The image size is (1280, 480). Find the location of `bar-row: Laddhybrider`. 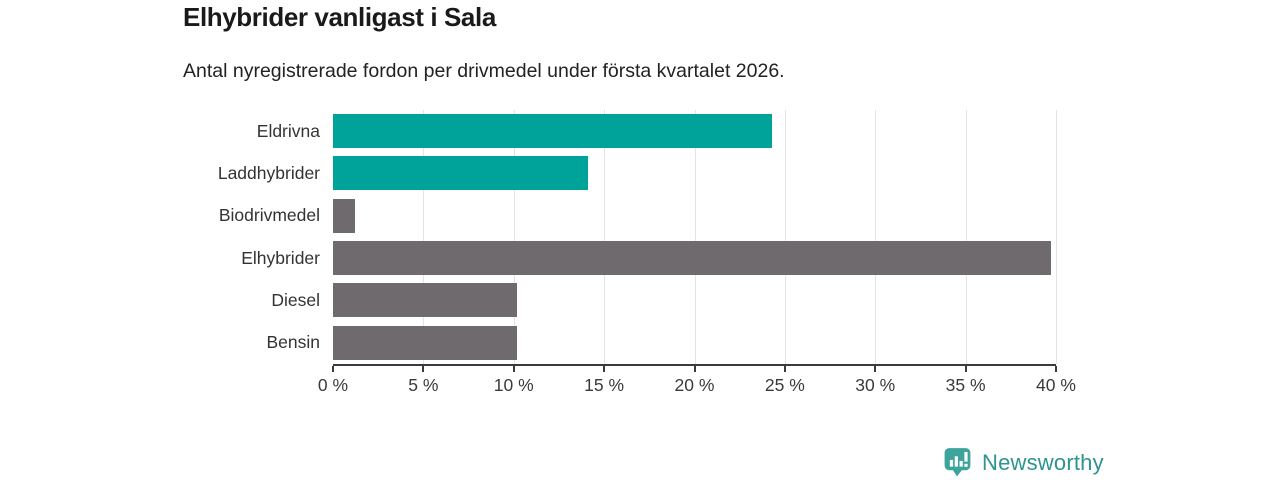

bar-row: Laddhybrider is located at coordinates (619, 173).